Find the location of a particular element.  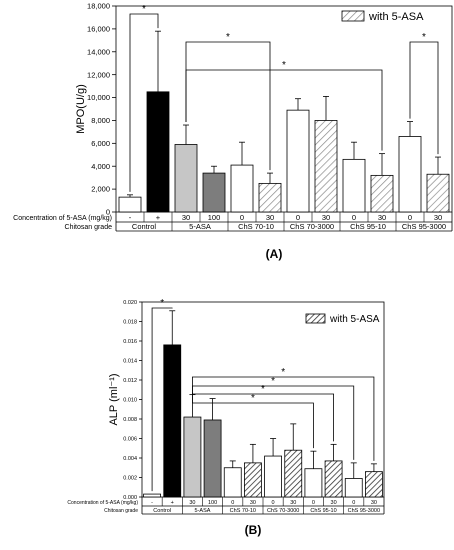

y-tick-label: 0.002 is located at coordinates (130, 478).